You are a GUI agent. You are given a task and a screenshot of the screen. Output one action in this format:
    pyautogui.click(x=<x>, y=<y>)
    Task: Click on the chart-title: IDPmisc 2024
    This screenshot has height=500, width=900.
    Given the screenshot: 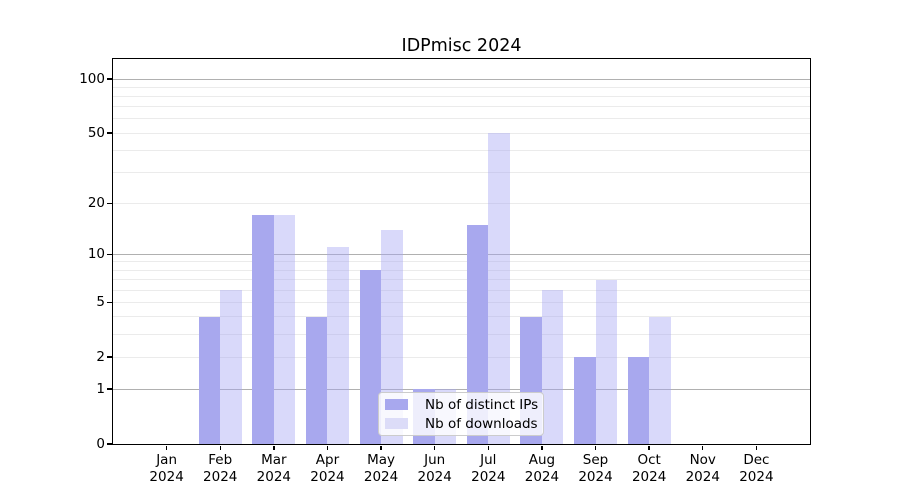 What is the action you would take?
    pyautogui.click(x=461, y=46)
    